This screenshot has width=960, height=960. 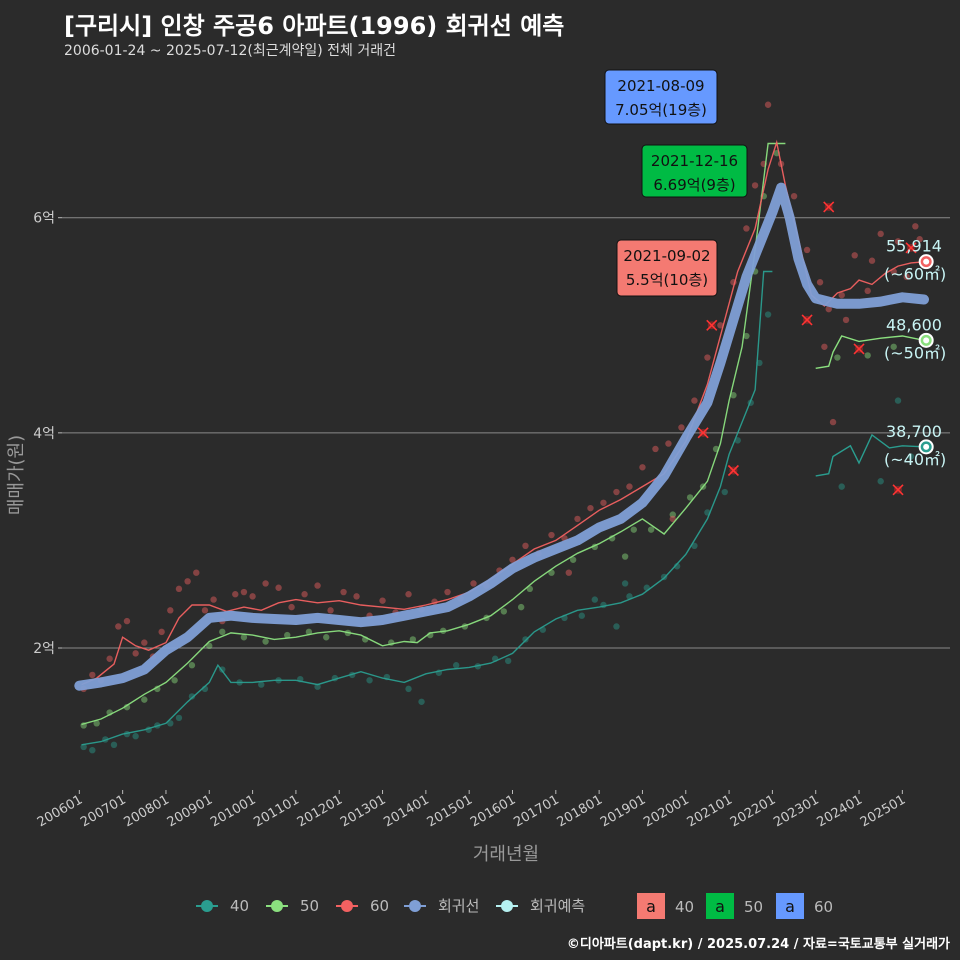 I want to click on x-tick-label: 202001, so click(x=666, y=811).